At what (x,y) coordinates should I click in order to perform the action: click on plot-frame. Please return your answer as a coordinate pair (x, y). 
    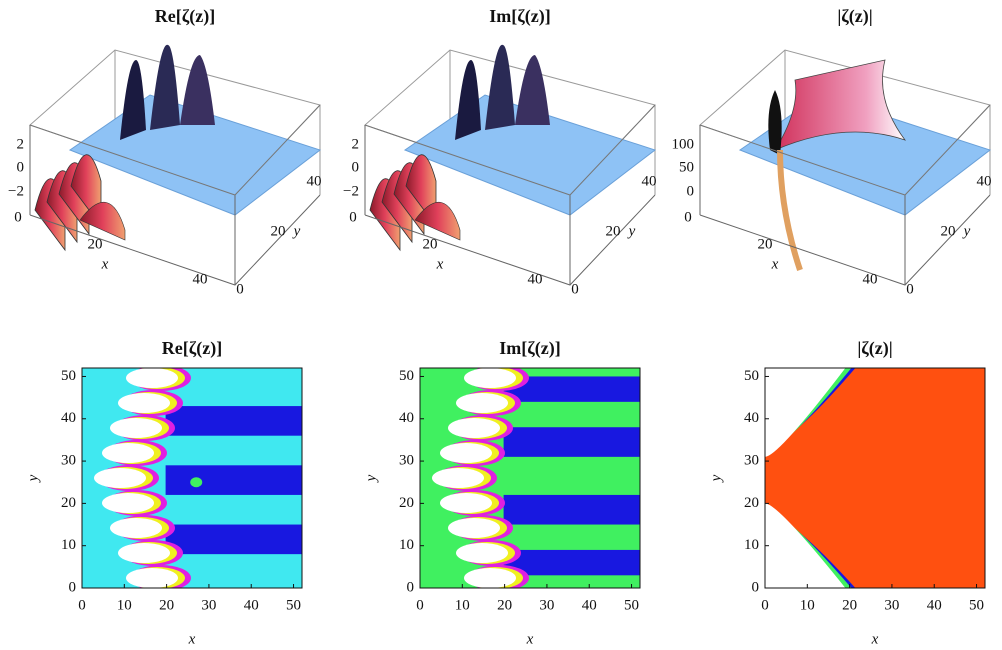
    Looking at the image, I should click on (530, 478).